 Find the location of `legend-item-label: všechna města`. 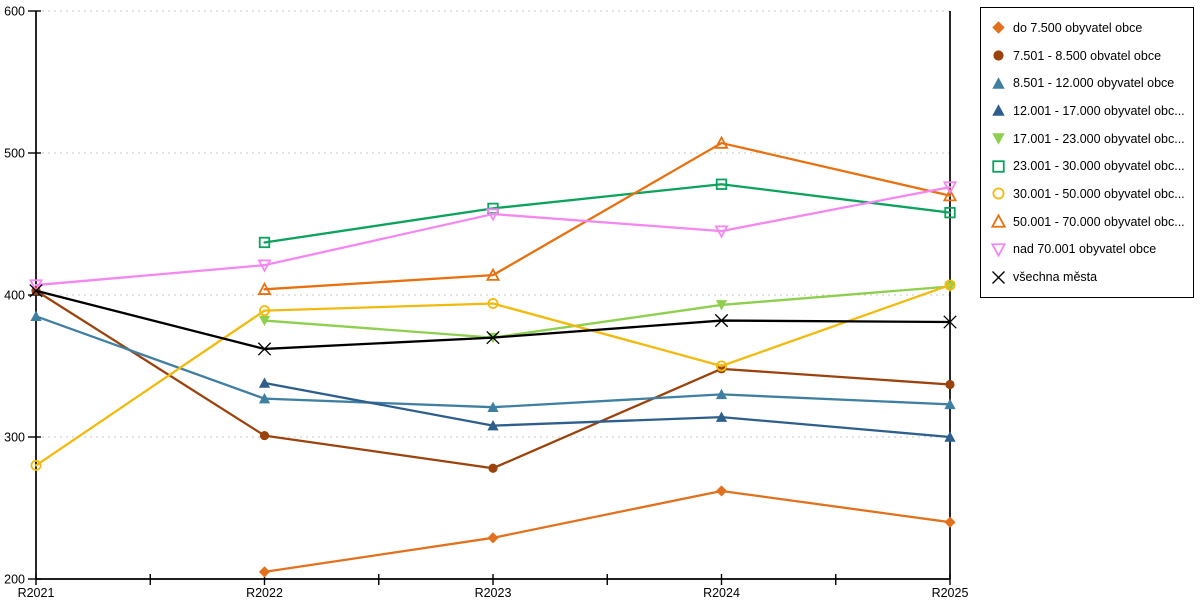

legend-item-label: všechna města is located at coordinates (1055, 277).